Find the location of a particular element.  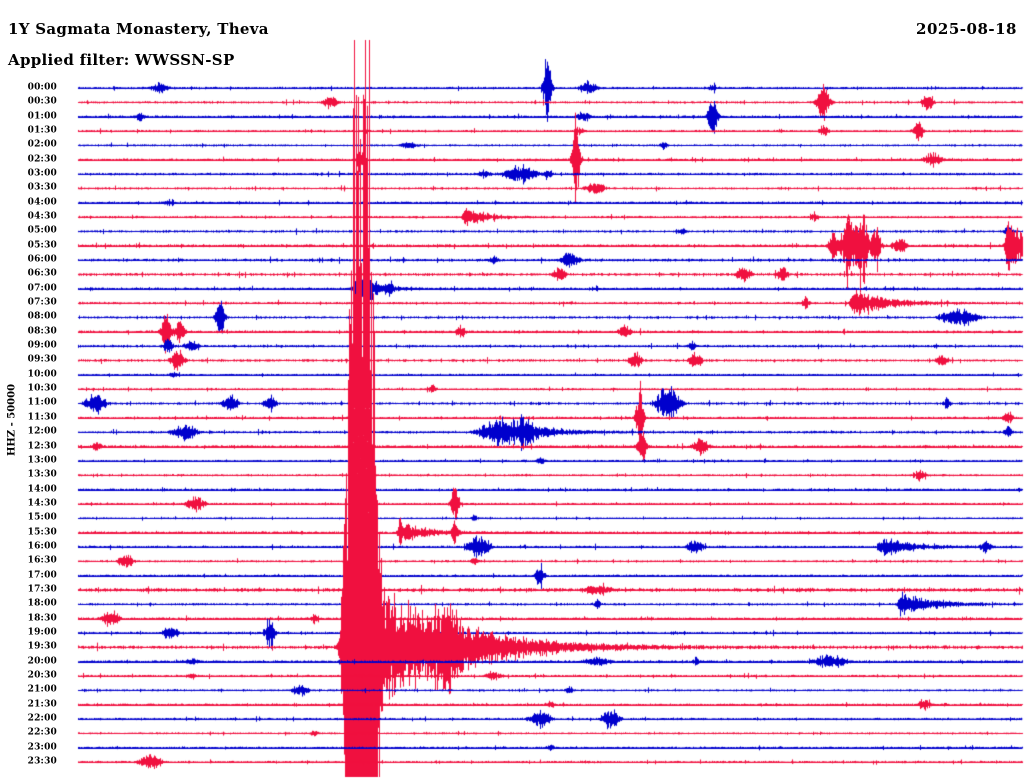

time-label: 16:00 is located at coordinates (42, 546).